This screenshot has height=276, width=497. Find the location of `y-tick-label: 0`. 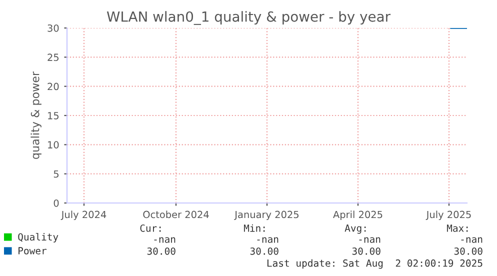

y-tick-label: 0 is located at coordinates (56, 203).